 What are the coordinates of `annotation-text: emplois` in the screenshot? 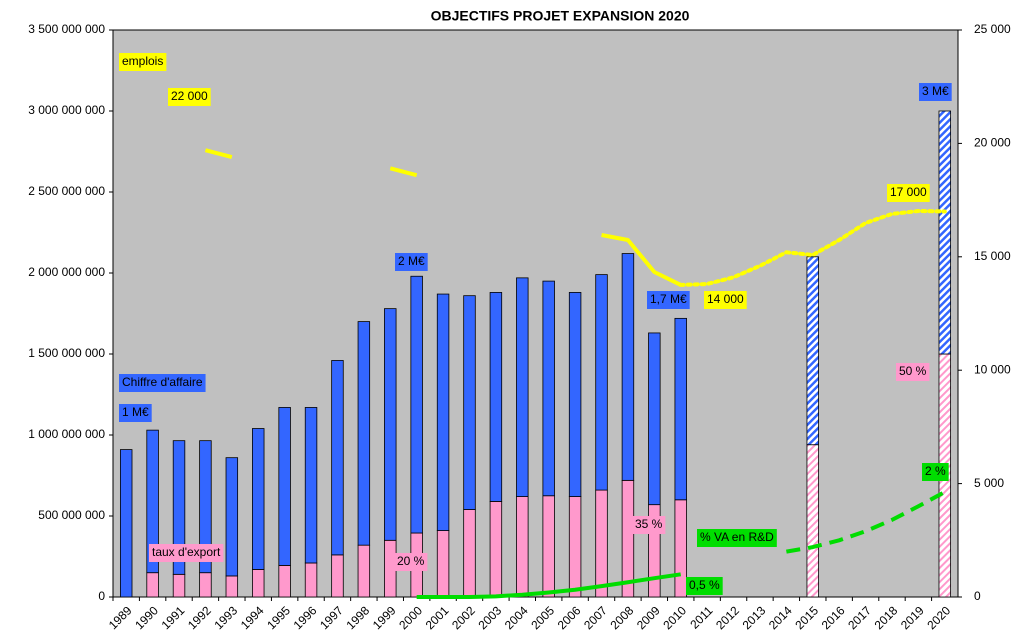 It's located at (142, 61).